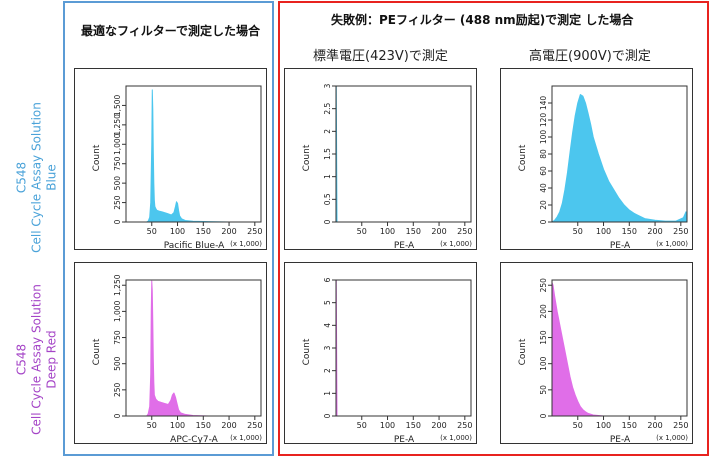 Image resolution: width=711 pixels, height=457 pixels. What do you see at coordinates (327, 302) in the screenshot?
I see `y-tick-label: 5` at bounding box center [327, 302].